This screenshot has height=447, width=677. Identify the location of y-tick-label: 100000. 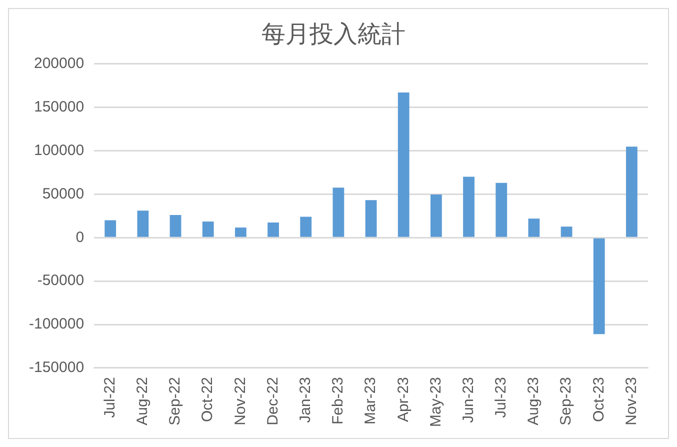
(59, 150).